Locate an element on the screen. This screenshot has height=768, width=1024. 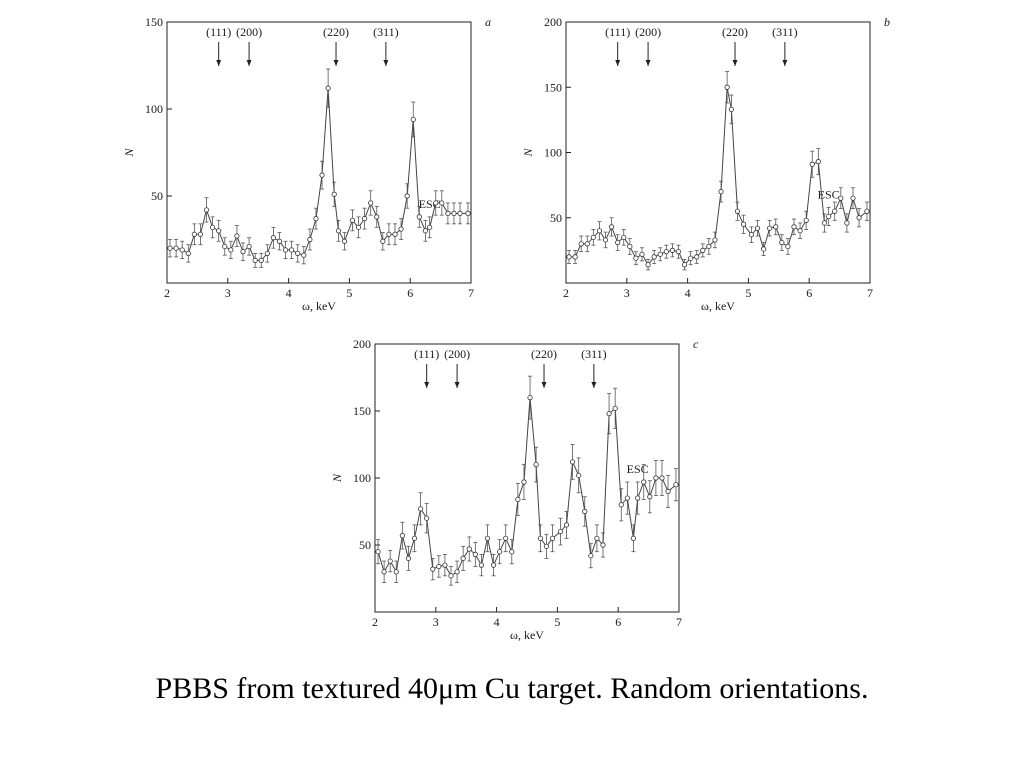
peak-label-b-311: (311) is located at coordinates (785, 32).